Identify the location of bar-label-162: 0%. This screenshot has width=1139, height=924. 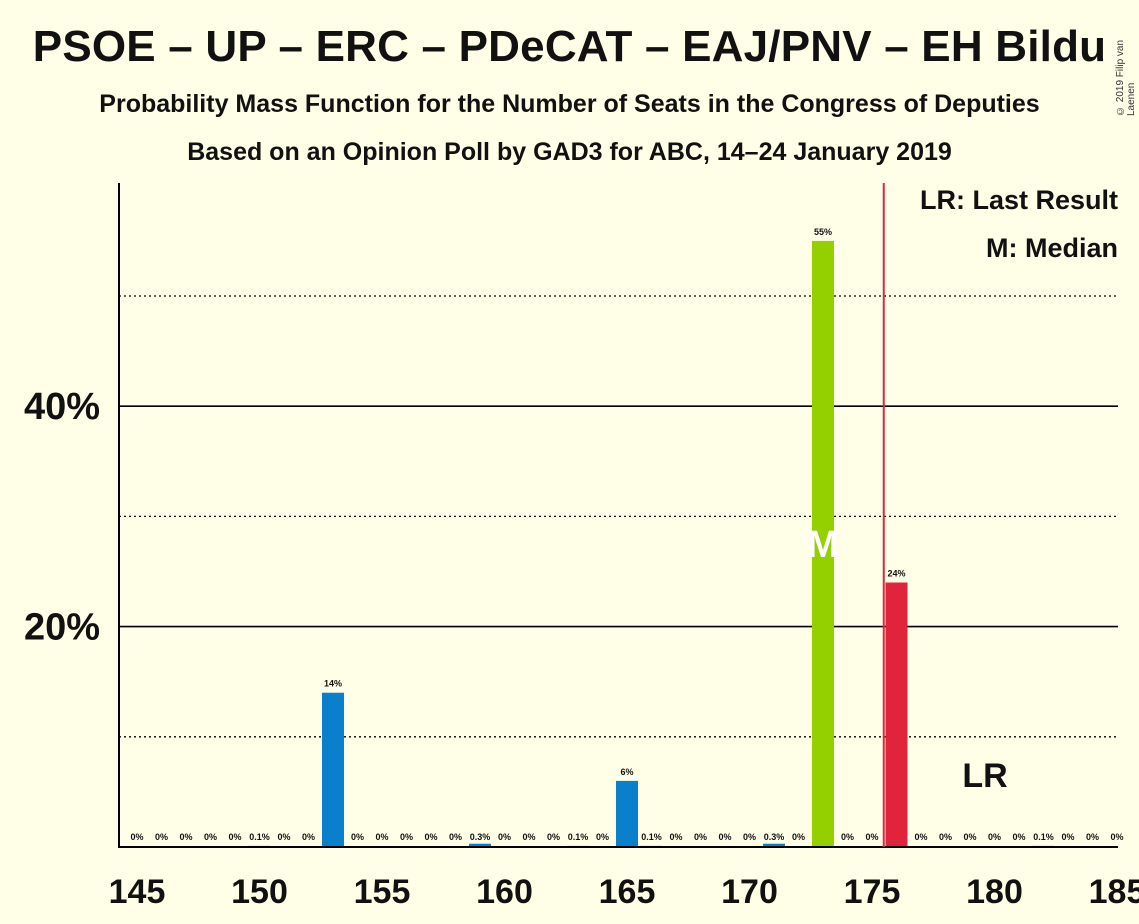
(553, 837).